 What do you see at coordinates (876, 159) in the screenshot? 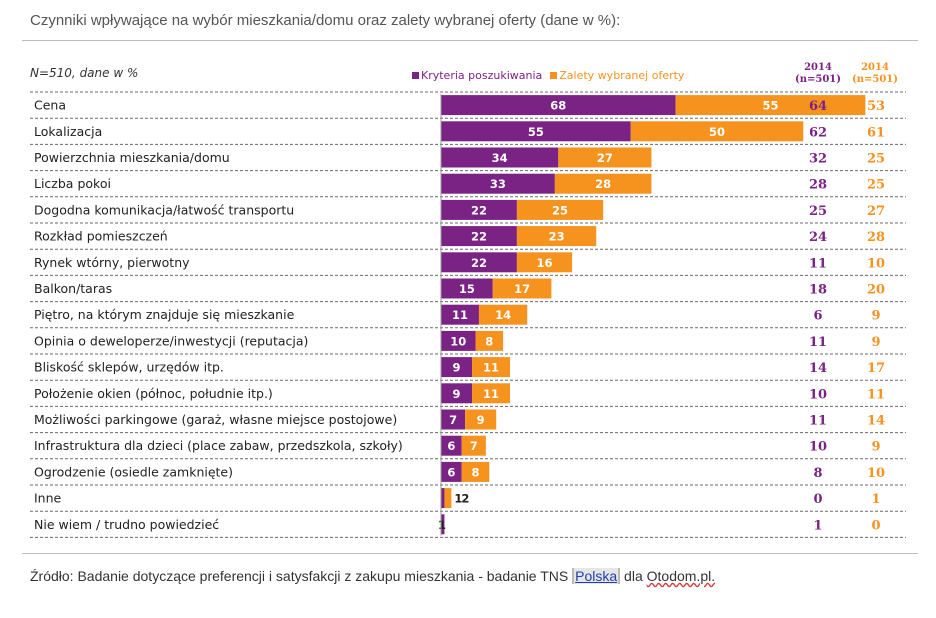
I see `comparison-2014-zalety: 25` at bounding box center [876, 159].